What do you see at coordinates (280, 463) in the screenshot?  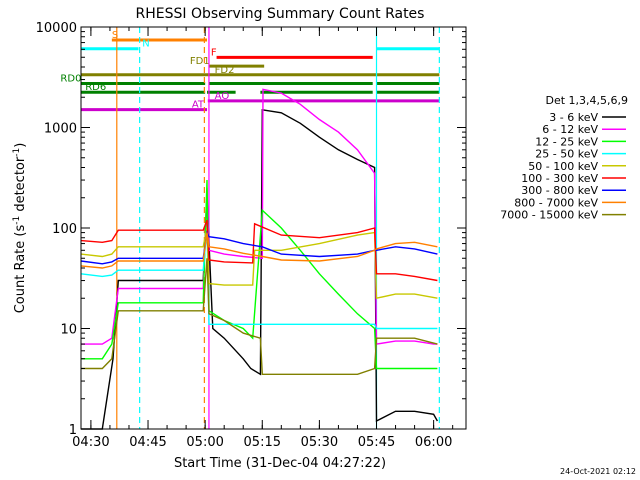 I see `x-axis-label: Start Time (31-Dec-04 04:27:22)` at bounding box center [280, 463].